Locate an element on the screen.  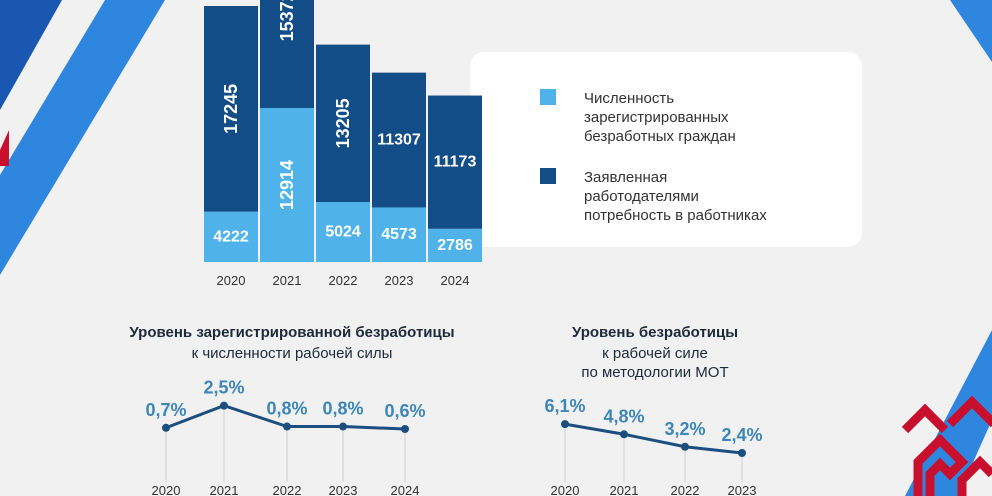
bar-label-unemployed-2020: 4222 is located at coordinates (231, 236).